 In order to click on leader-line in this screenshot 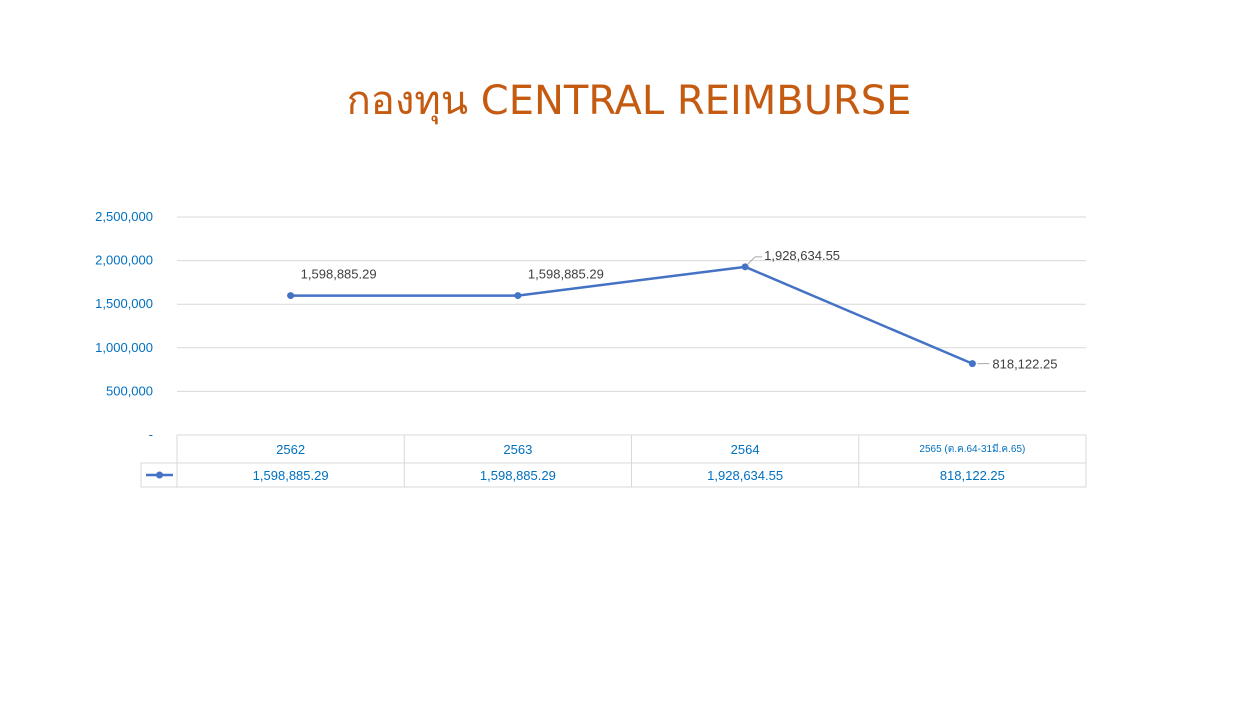, I will do `click(754, 261)`.